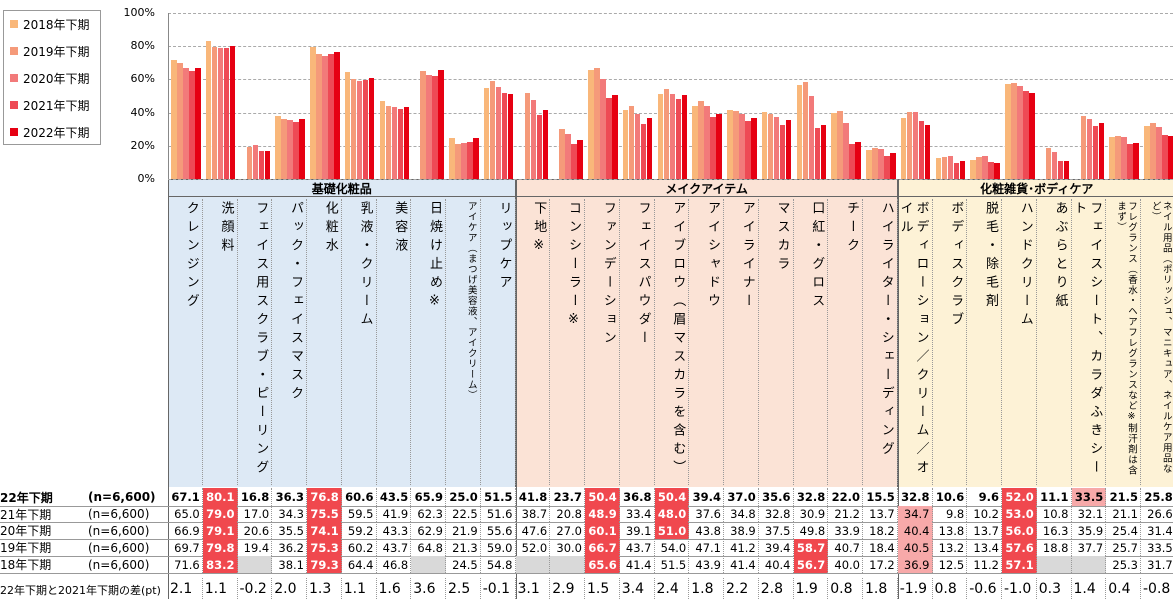 The image size is (1173, 599). Describe the element at coordinates (463, 547) in the screenshot. I see `table-cell: 21.3` at that location.